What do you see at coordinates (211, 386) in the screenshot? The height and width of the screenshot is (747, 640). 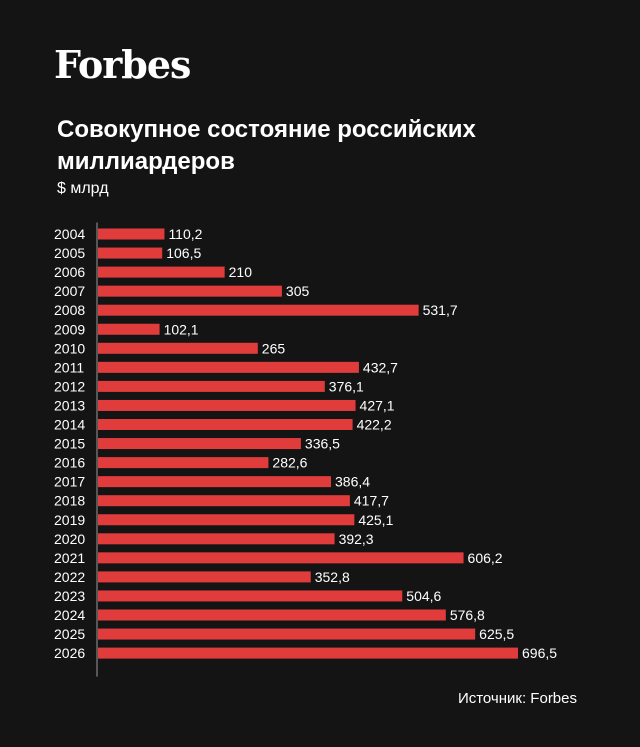 I see `bar-2012` at bounding box center [211, 386].